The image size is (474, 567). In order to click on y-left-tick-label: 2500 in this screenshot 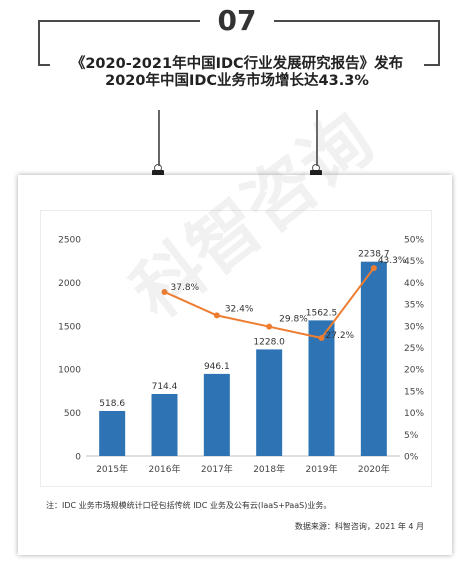, I will do `click(69, 241)`.